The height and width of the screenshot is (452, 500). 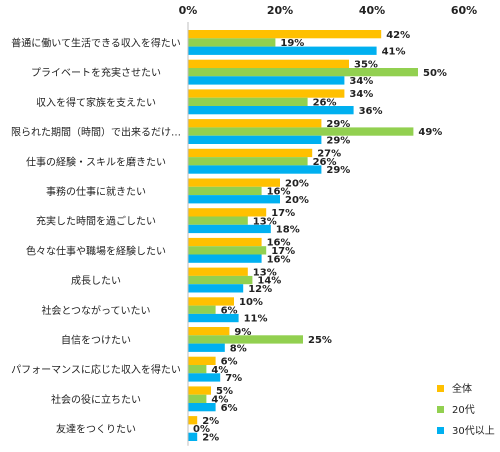 What do you see at coordinates (269, 281) in the screenshot?
I see `data-label: 14%` at bounding box center [269, 281].